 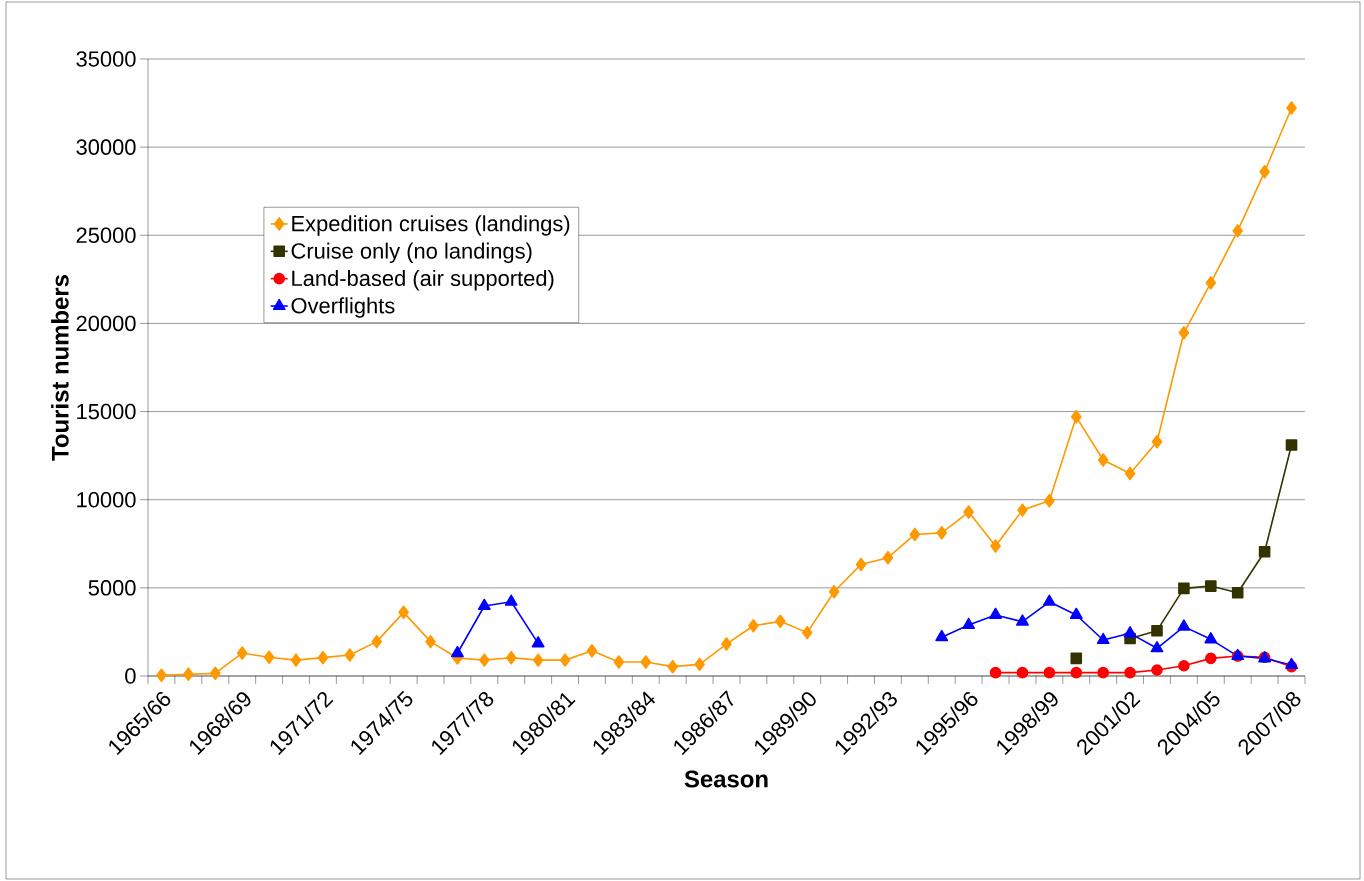 What do you see at coordinates (106, 323) in the screenshot?
I see `y-tick-label: 20000` at bounding box center [106, 323].